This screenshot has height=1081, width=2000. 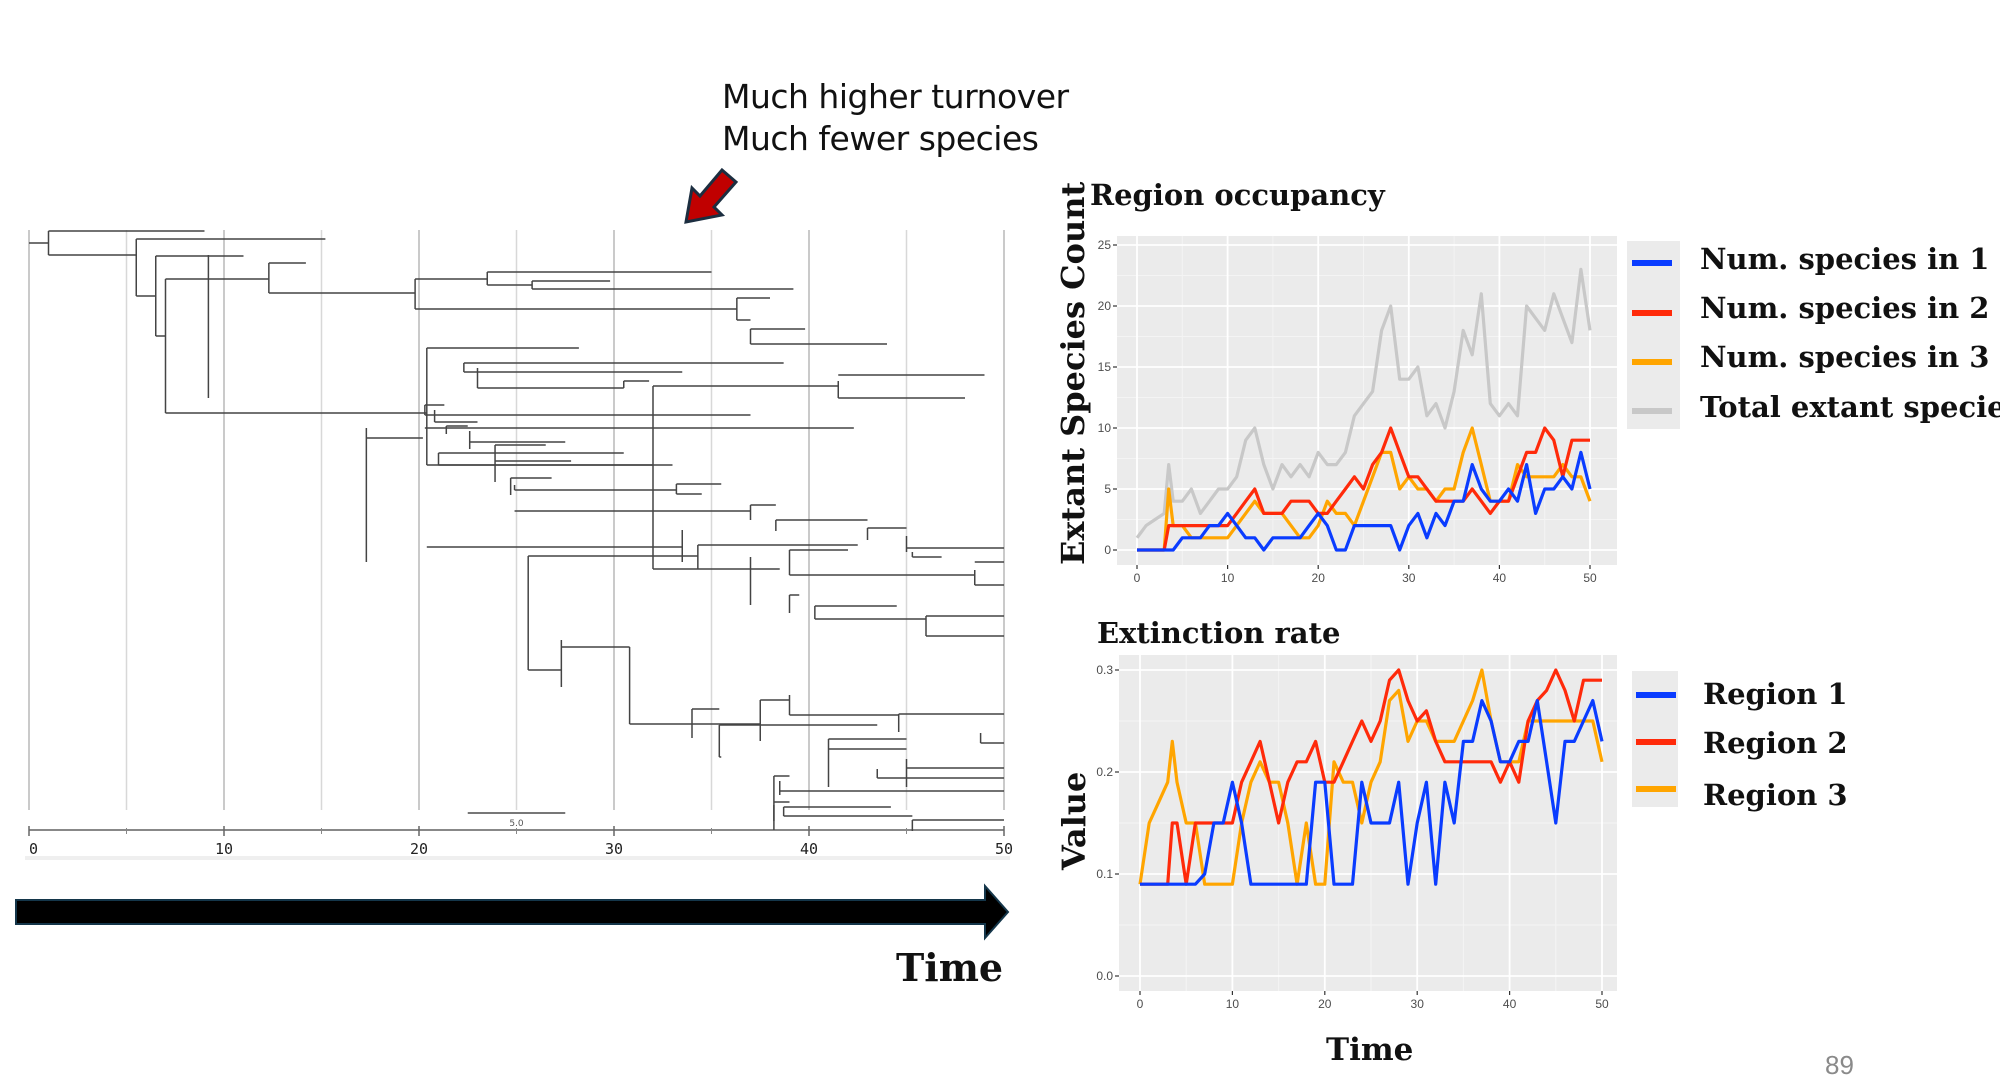 What do you see at coordinates (1652, 263) in the screenshot?
I see `legend-swatch-region1` at bounding box center [1652, 263].